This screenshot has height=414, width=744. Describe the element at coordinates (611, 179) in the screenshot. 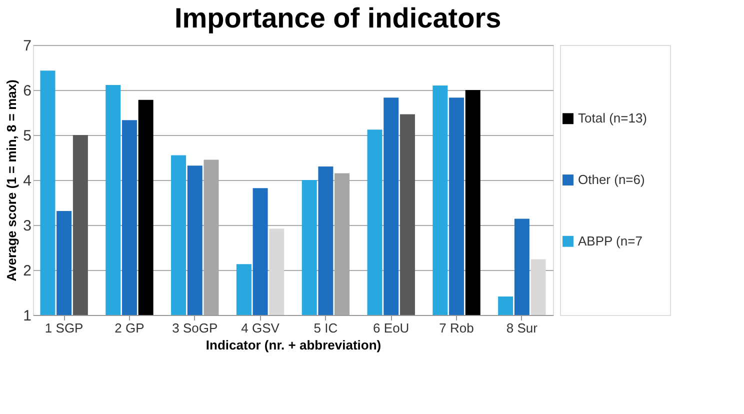

I see `legend-label: Other (n=6)` at that location.